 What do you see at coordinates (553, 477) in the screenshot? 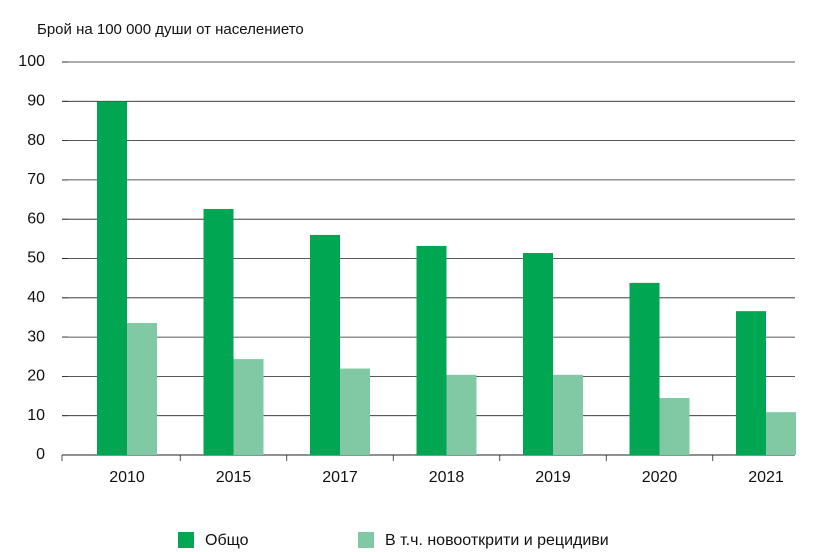
I see `x-tick-label: 2019` at bounding box center [553, 477].